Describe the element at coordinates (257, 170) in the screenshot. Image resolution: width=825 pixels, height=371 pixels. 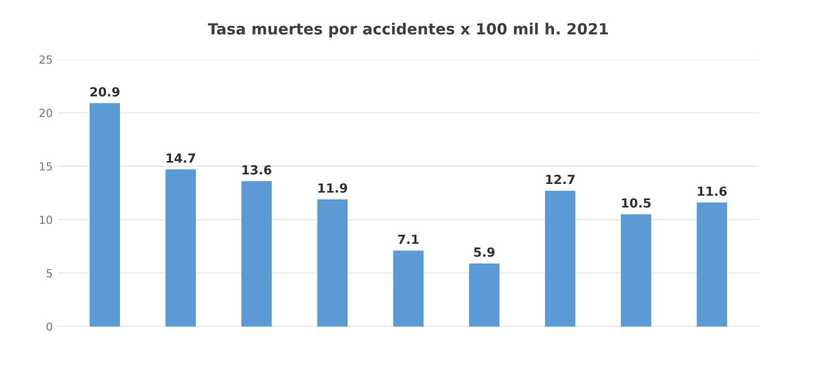
I see `data-label: 13.6` at that location.